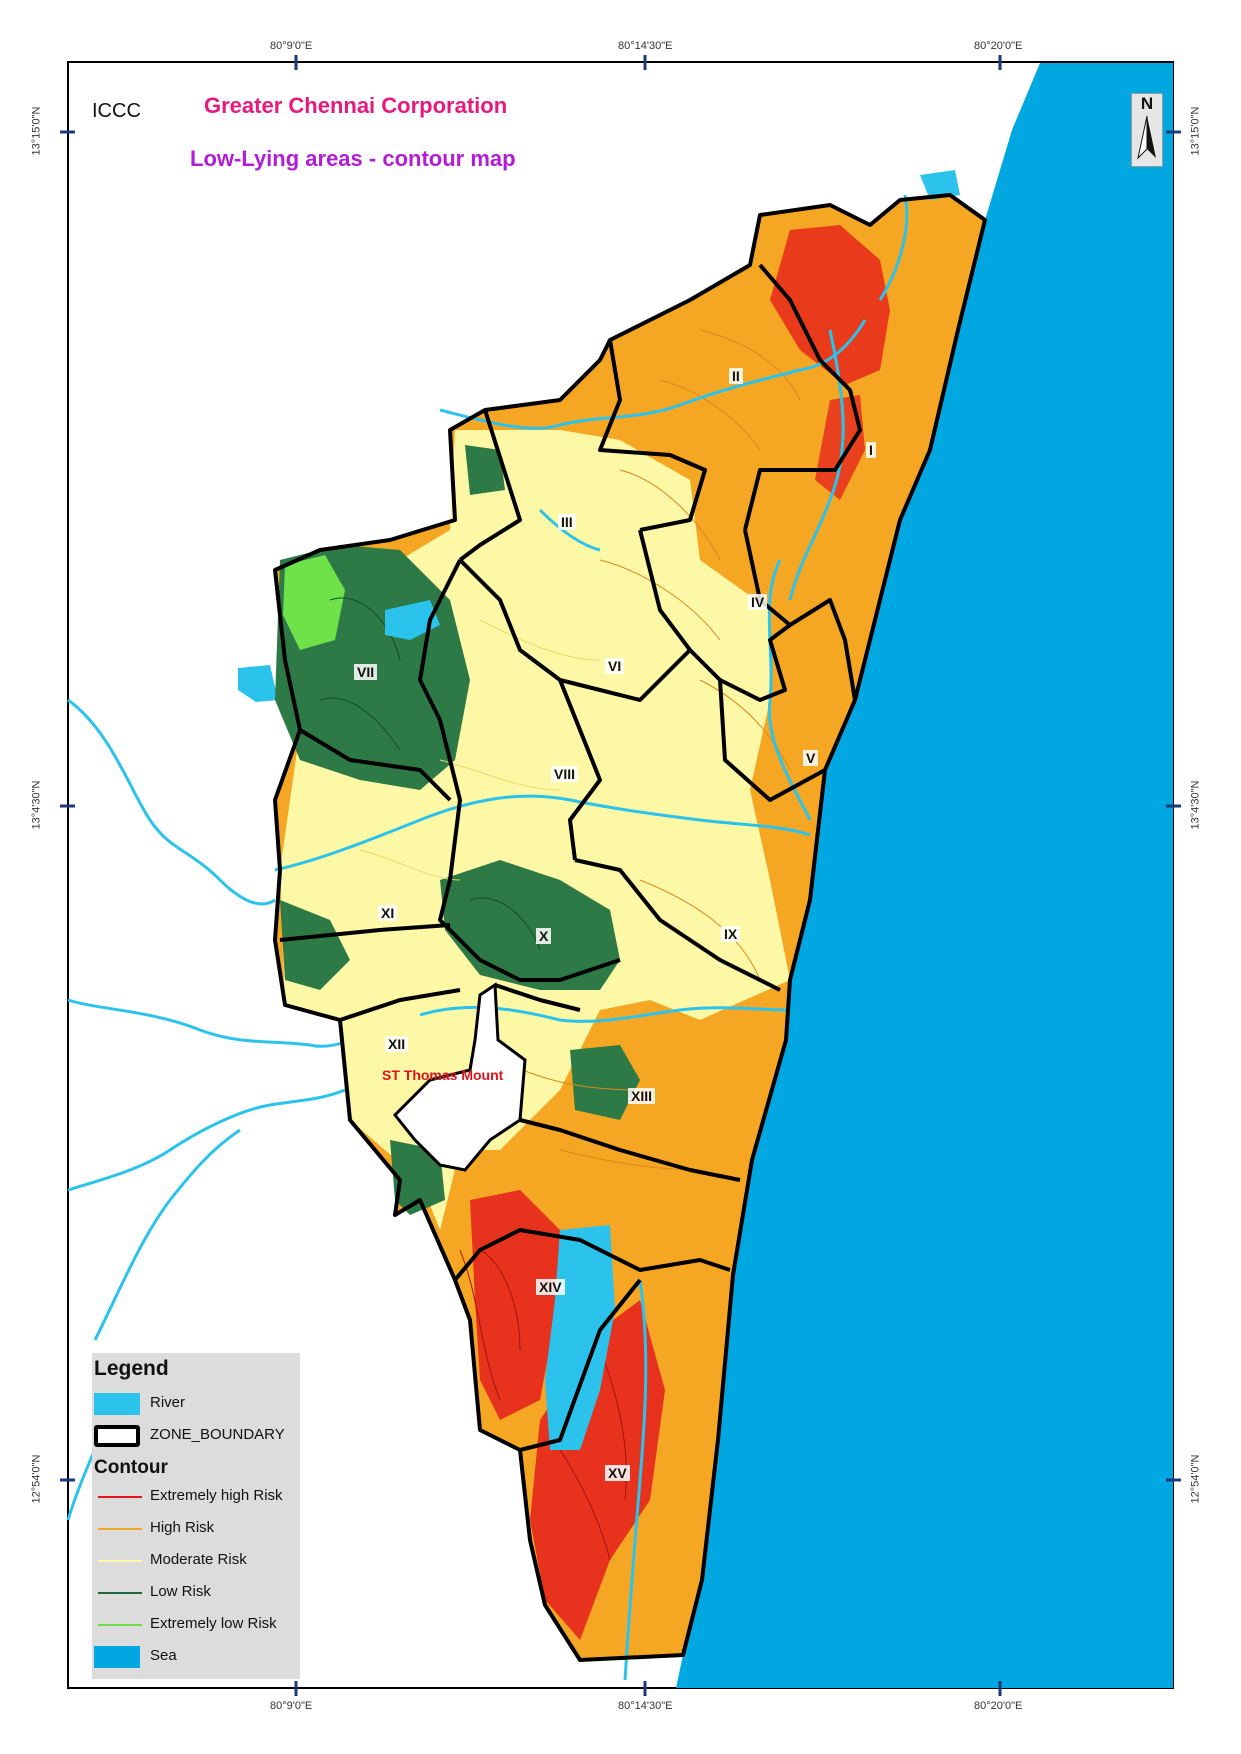  I want to click on map-title: Greater Chennai Corporation, so click(356, 105).